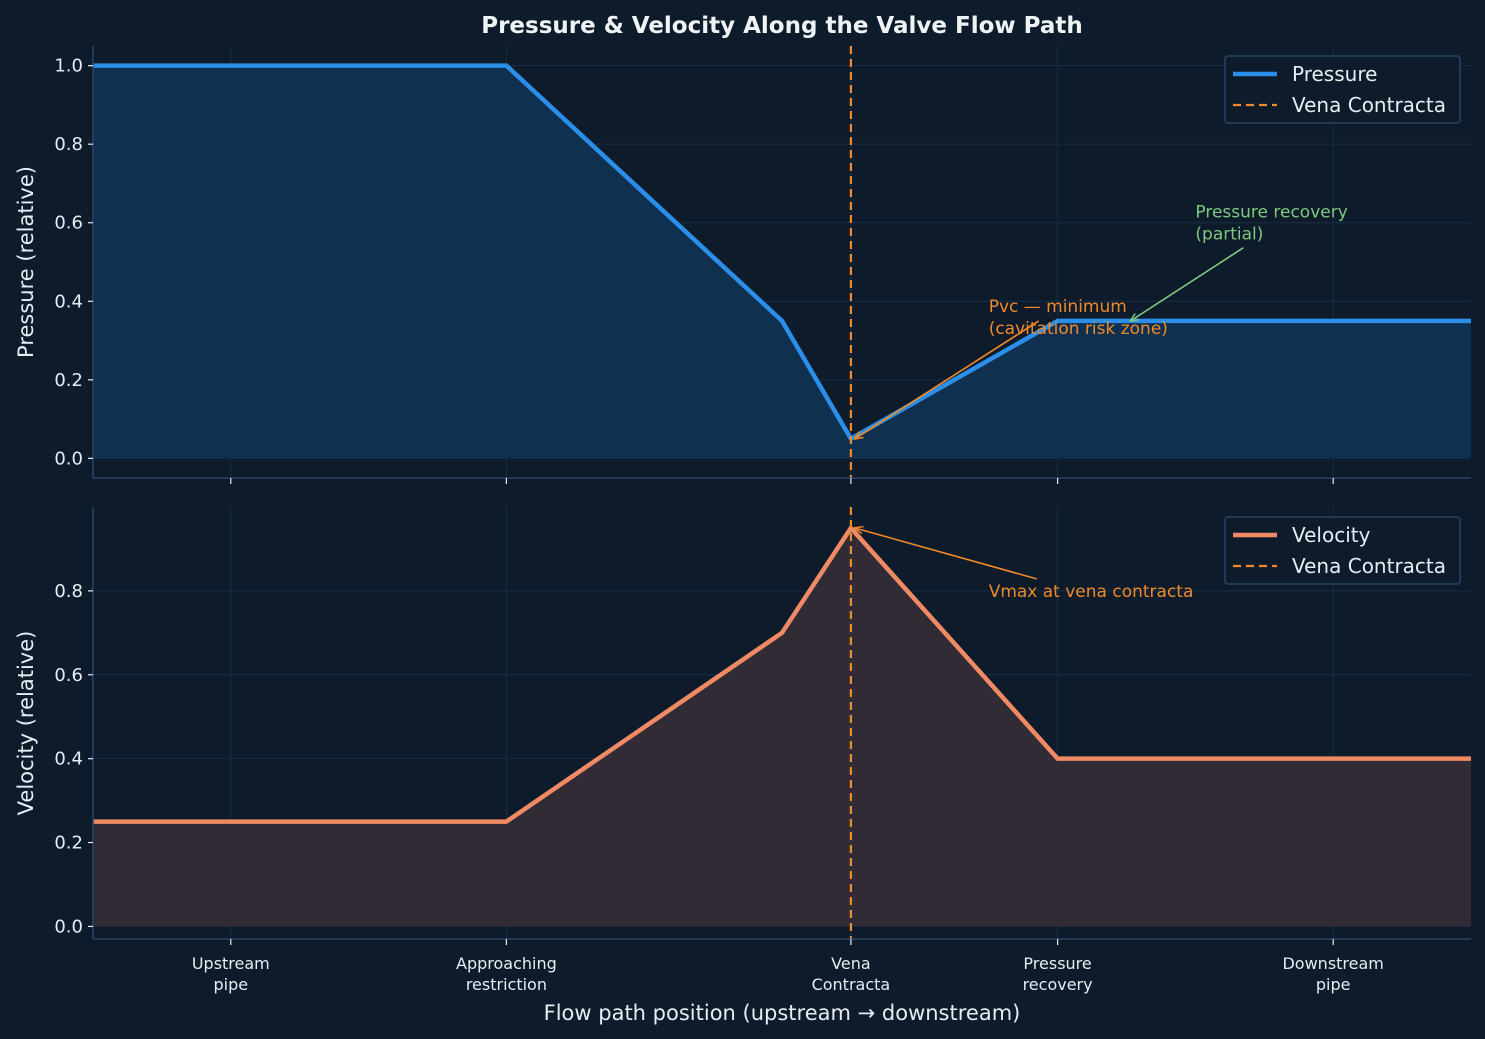  What do you see at coordinates (1058, 307) in the screenshot?
I see `annotation-text: Pvc — minimum` at bounding box center [1058, 307].